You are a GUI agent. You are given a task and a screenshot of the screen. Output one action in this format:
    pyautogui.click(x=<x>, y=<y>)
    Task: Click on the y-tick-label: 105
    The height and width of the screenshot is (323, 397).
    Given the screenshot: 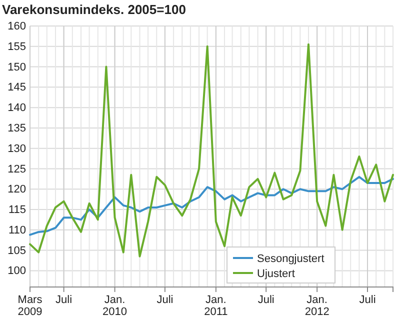 What is the action you would take?
    pyautogui.click(x=17, y=250)
    